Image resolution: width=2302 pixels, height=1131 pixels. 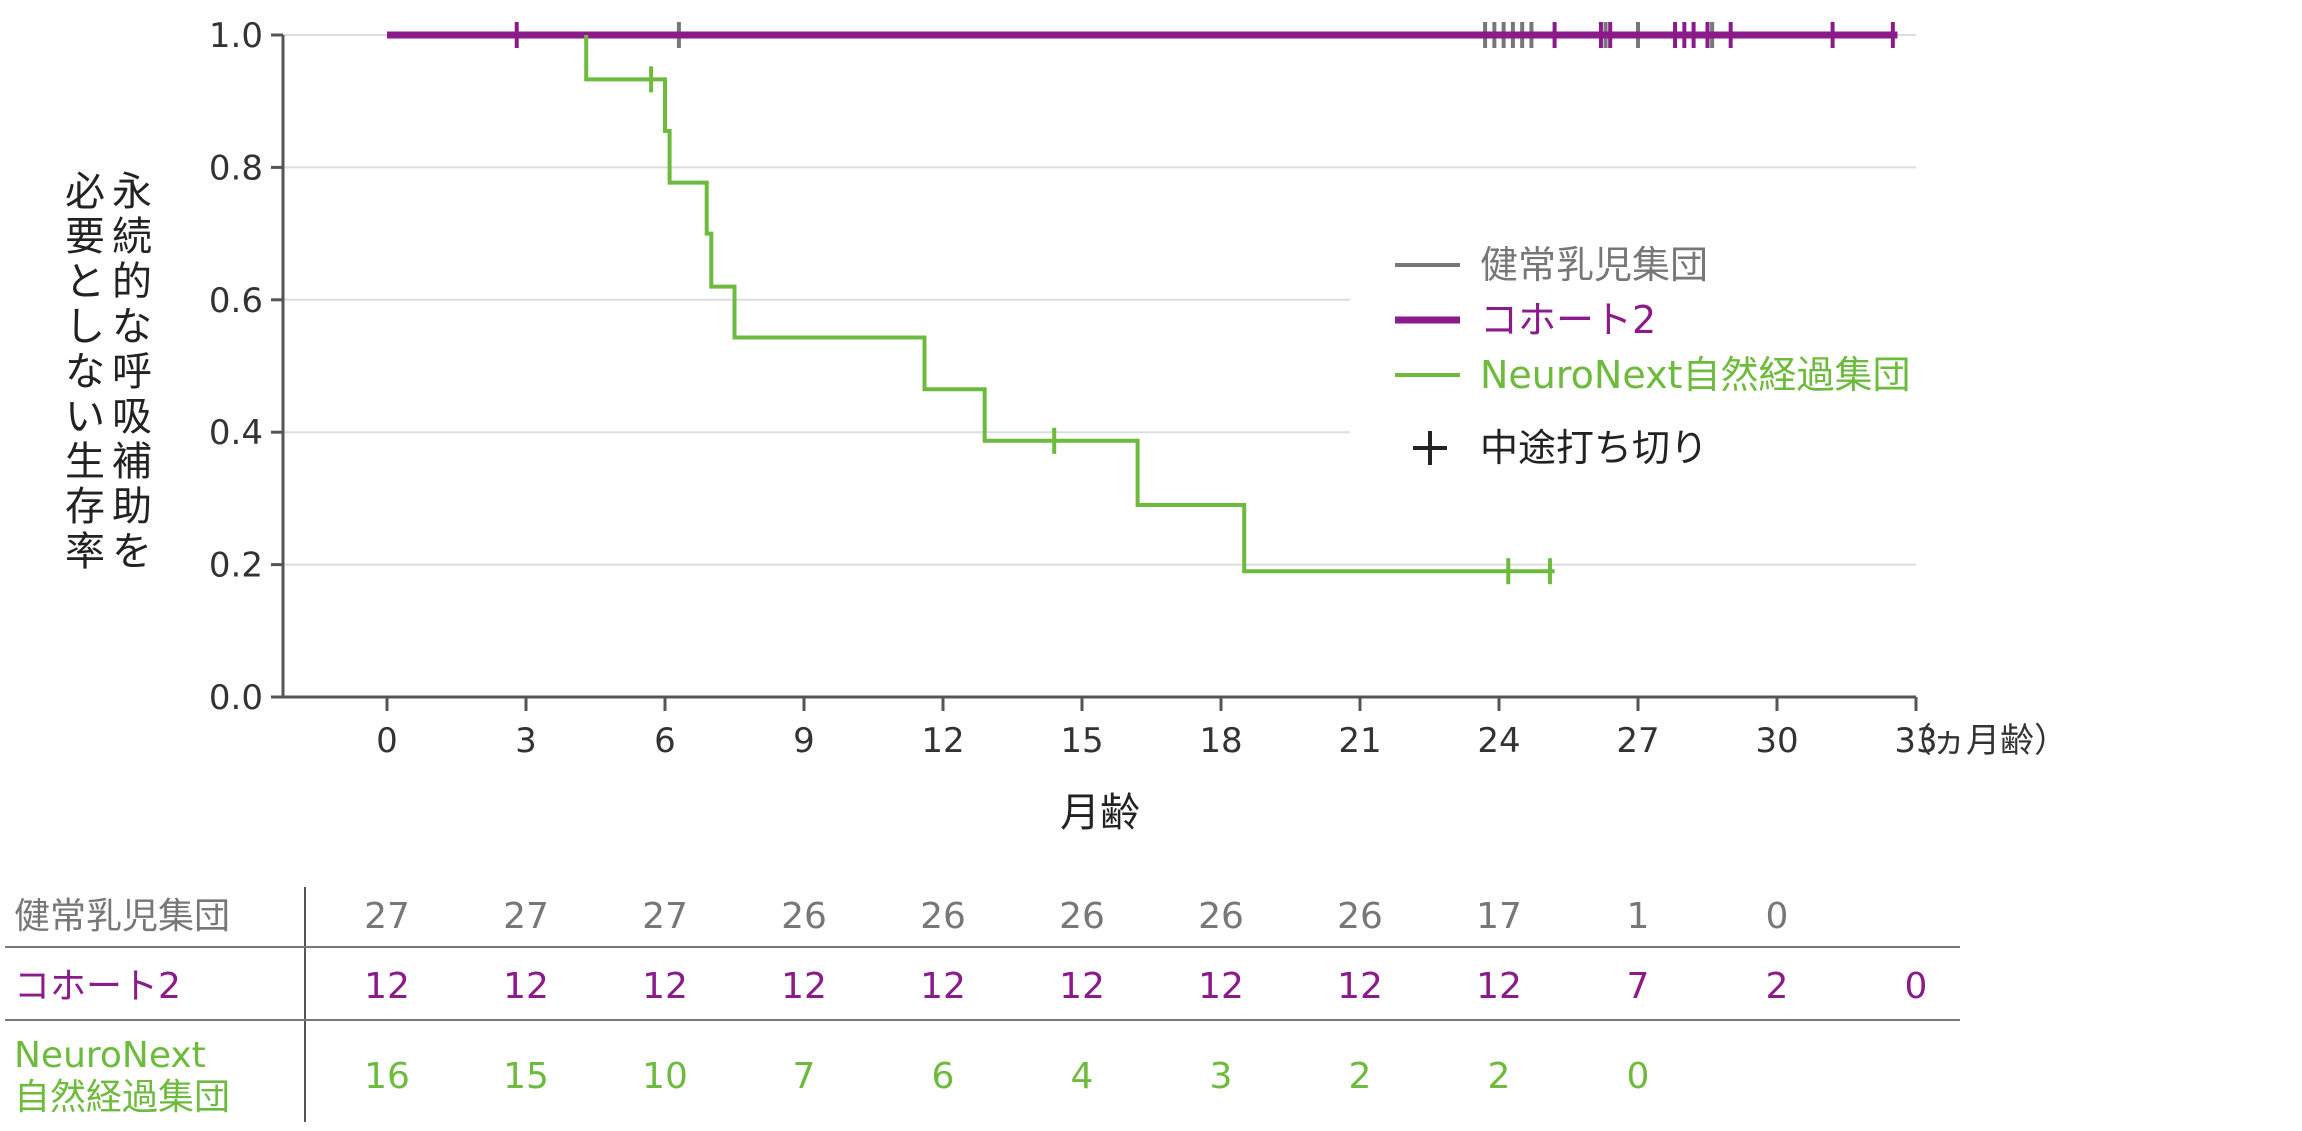 I want to click on y-axis-title-char: 的, so click(x=132, y=282).